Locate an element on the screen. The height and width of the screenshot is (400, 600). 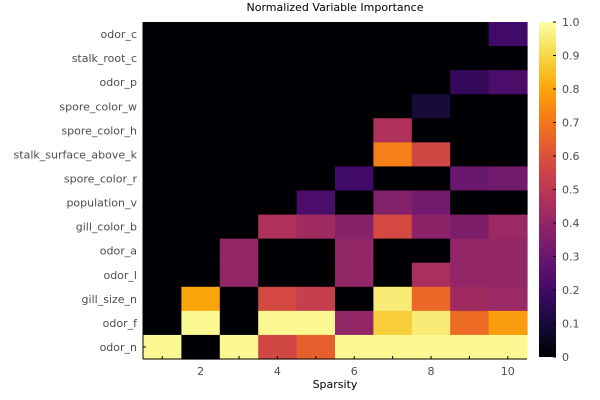
colorbar-tick-label: 1.0 is located at coordinates (571, 22).